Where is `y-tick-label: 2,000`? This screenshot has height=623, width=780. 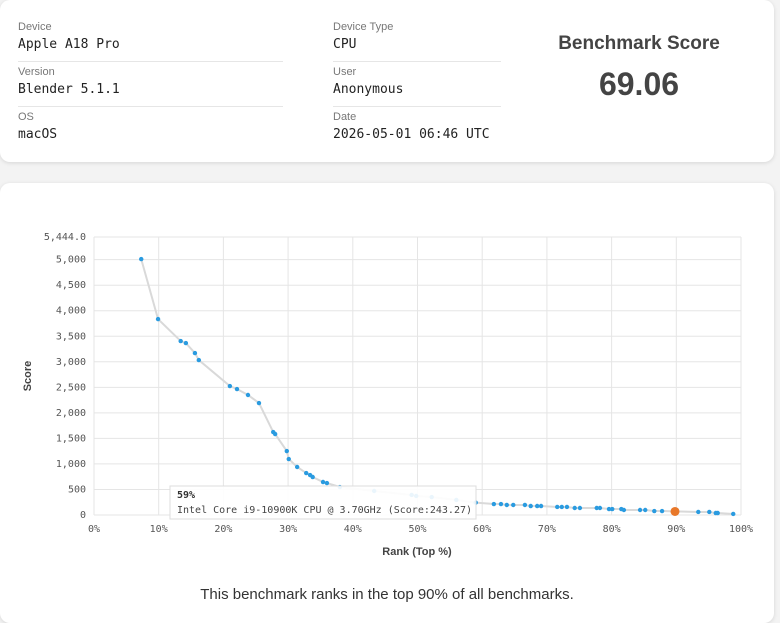 y-tick-label: 2,000 is located at coordinates (71, 413).